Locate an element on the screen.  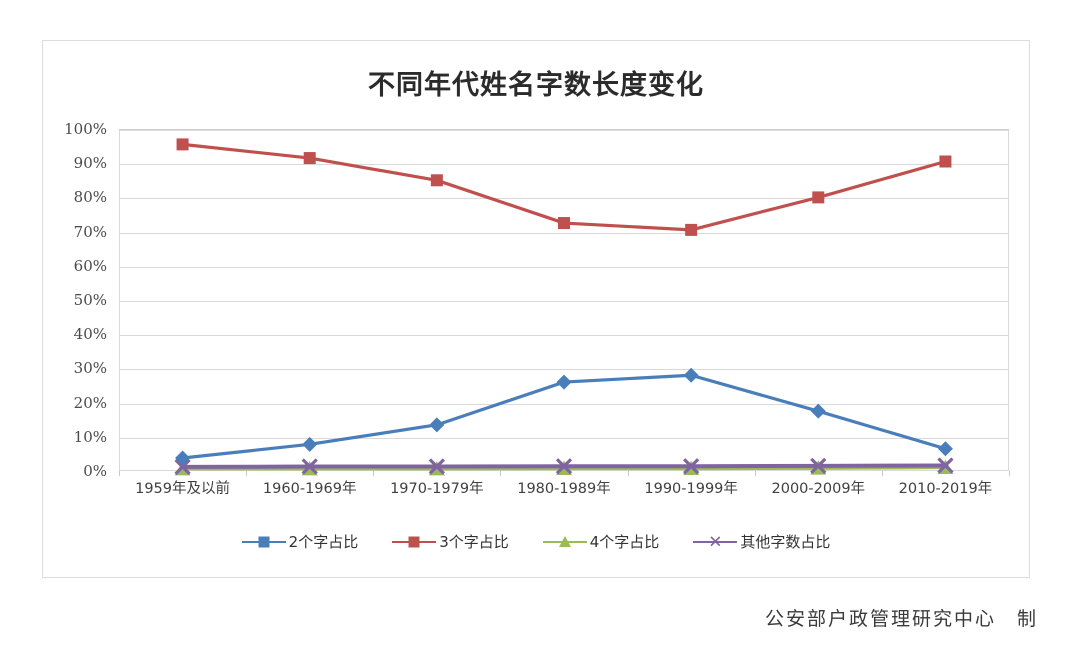
x-axis-tick-label: 1959年及以前 is located at coordinates (183, 489).